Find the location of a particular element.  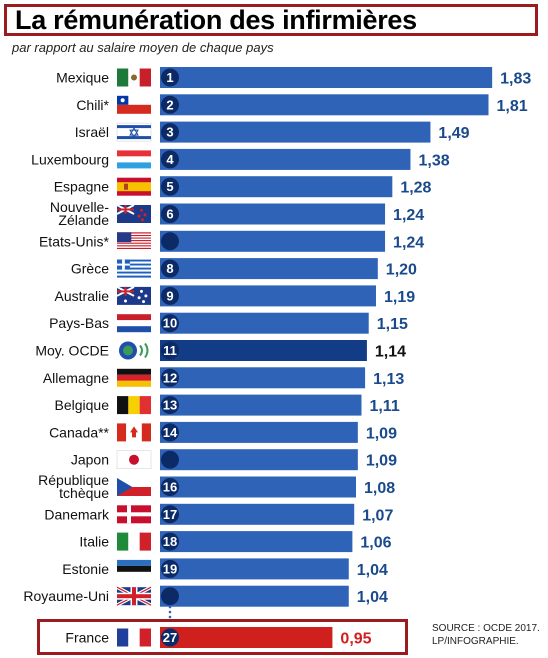

oecd-logo-icon is located at coordinates (134, 350).